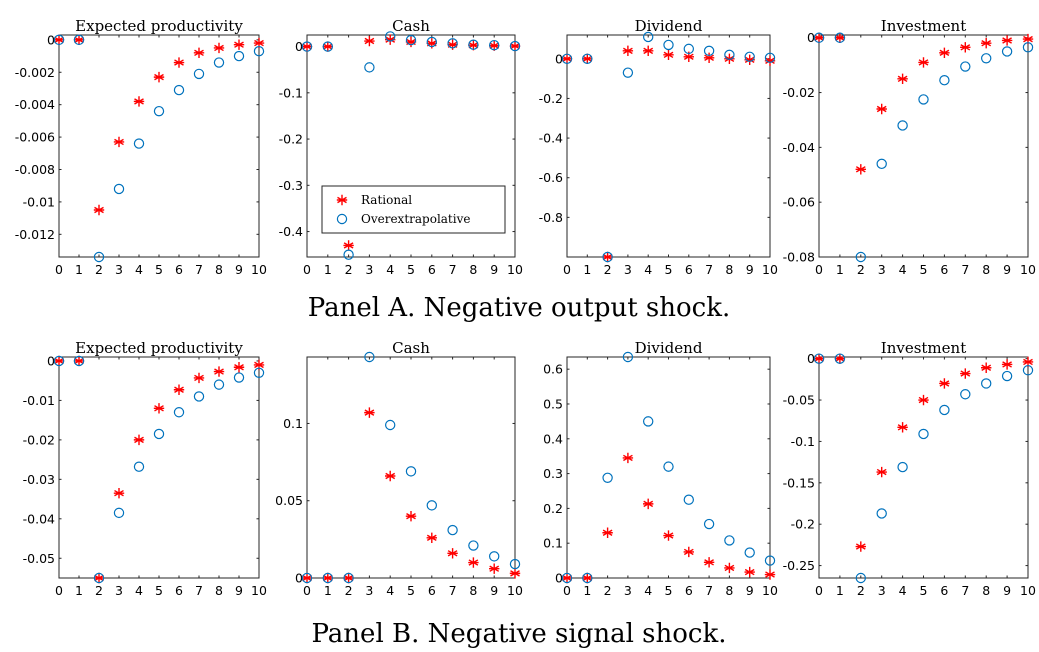 This screenshot has height=652, width=1039. Describe the element at coordinates (553, 543) in the screenshot. I see `y-tick-label: 0.1` at that location.